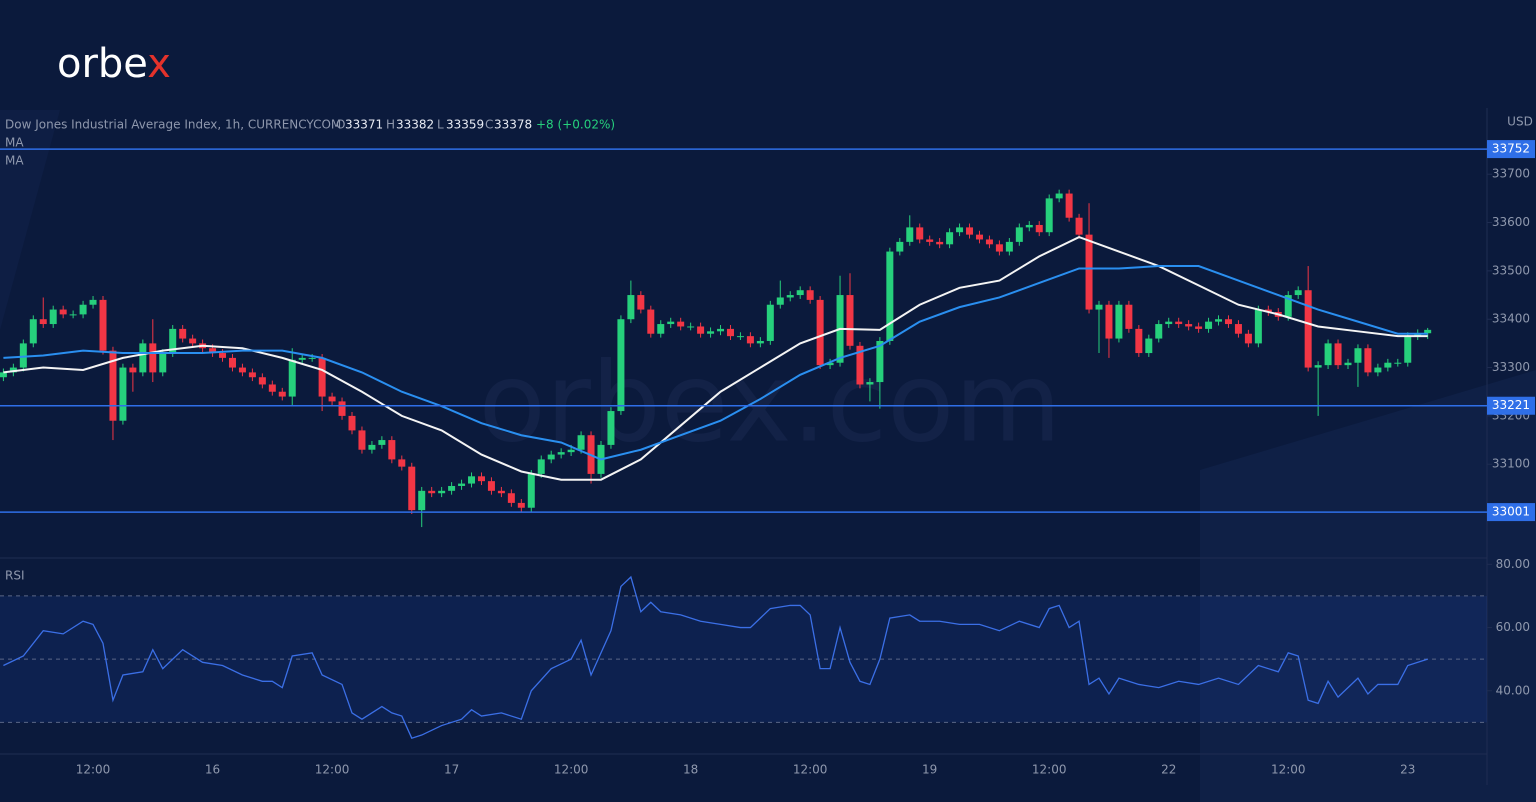 The image size is (1536, 802). What do you see at coordinates (1511, 174) in the screenshot?
I see `y-tick-label: 33700` at bounding box center [1511, 174].